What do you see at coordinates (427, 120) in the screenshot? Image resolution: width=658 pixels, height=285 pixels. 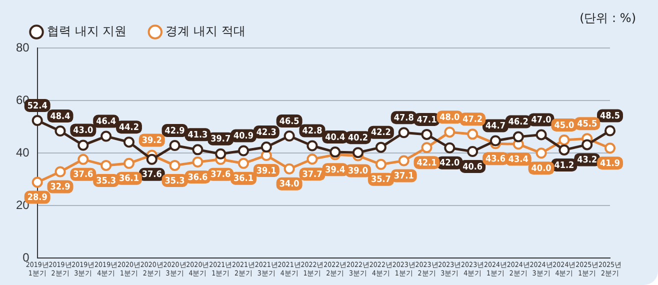 I see `data-label: 47.1` at bounding box center [427, 120].